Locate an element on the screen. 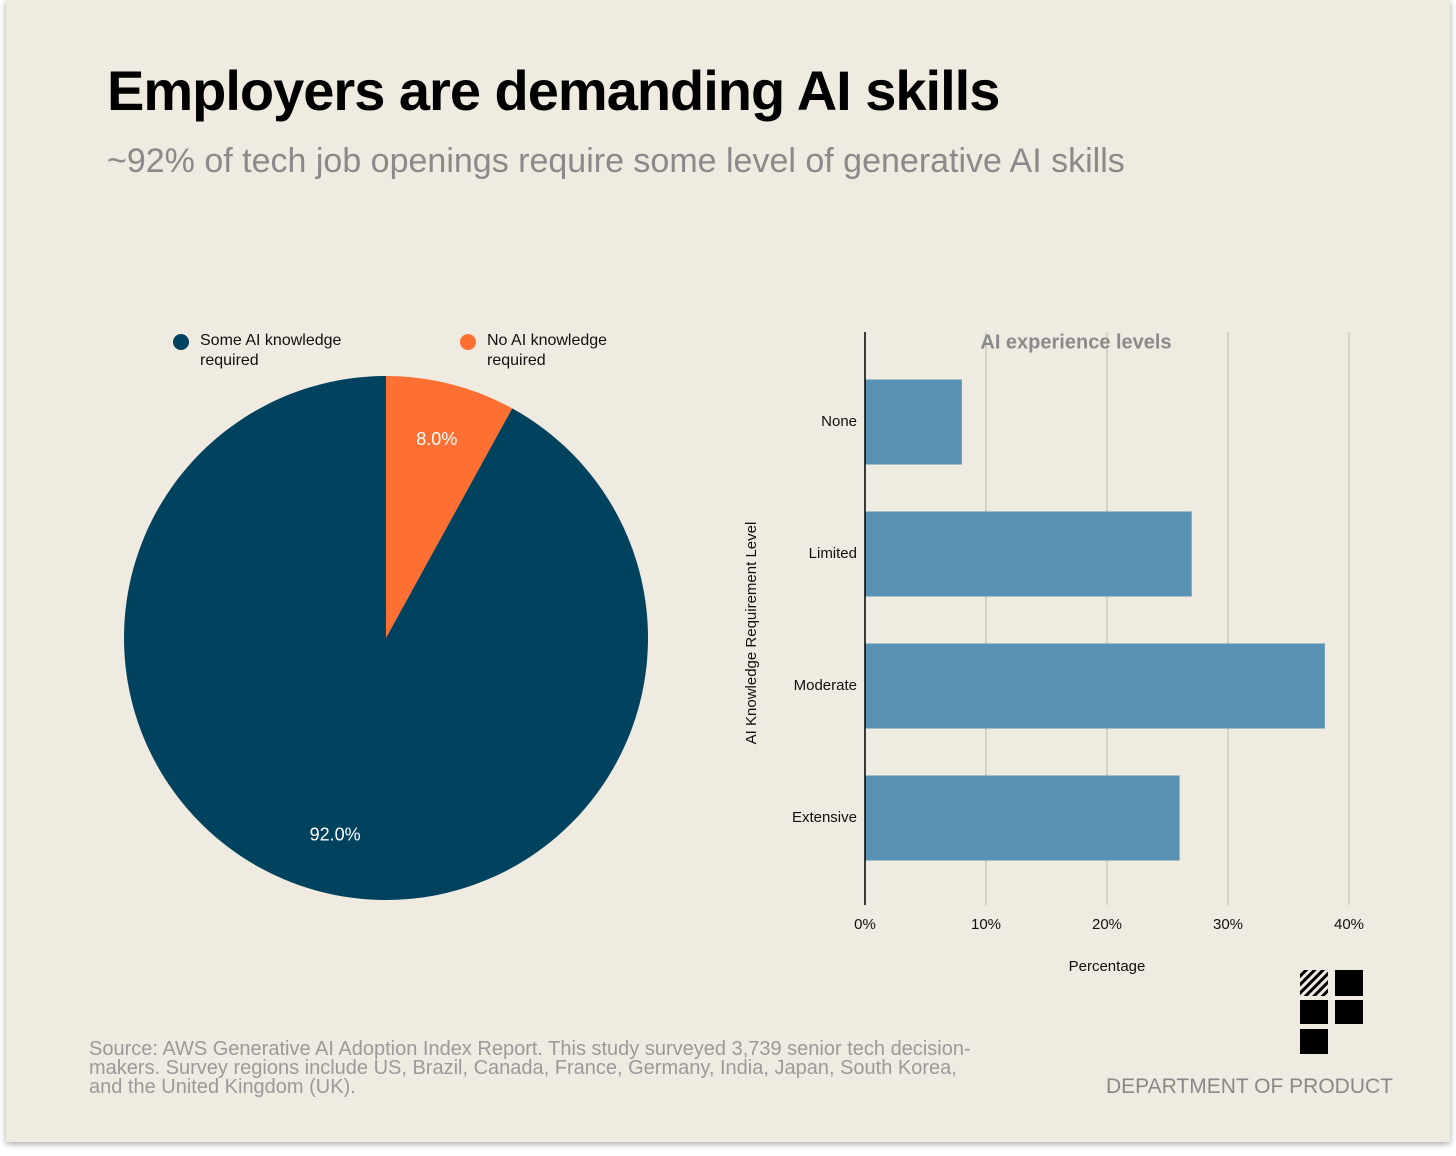 This screenshot has width=1456, height=1156. brand: DEPARTMENT OF PRODUCT is located at coordinates (1249, 1086).